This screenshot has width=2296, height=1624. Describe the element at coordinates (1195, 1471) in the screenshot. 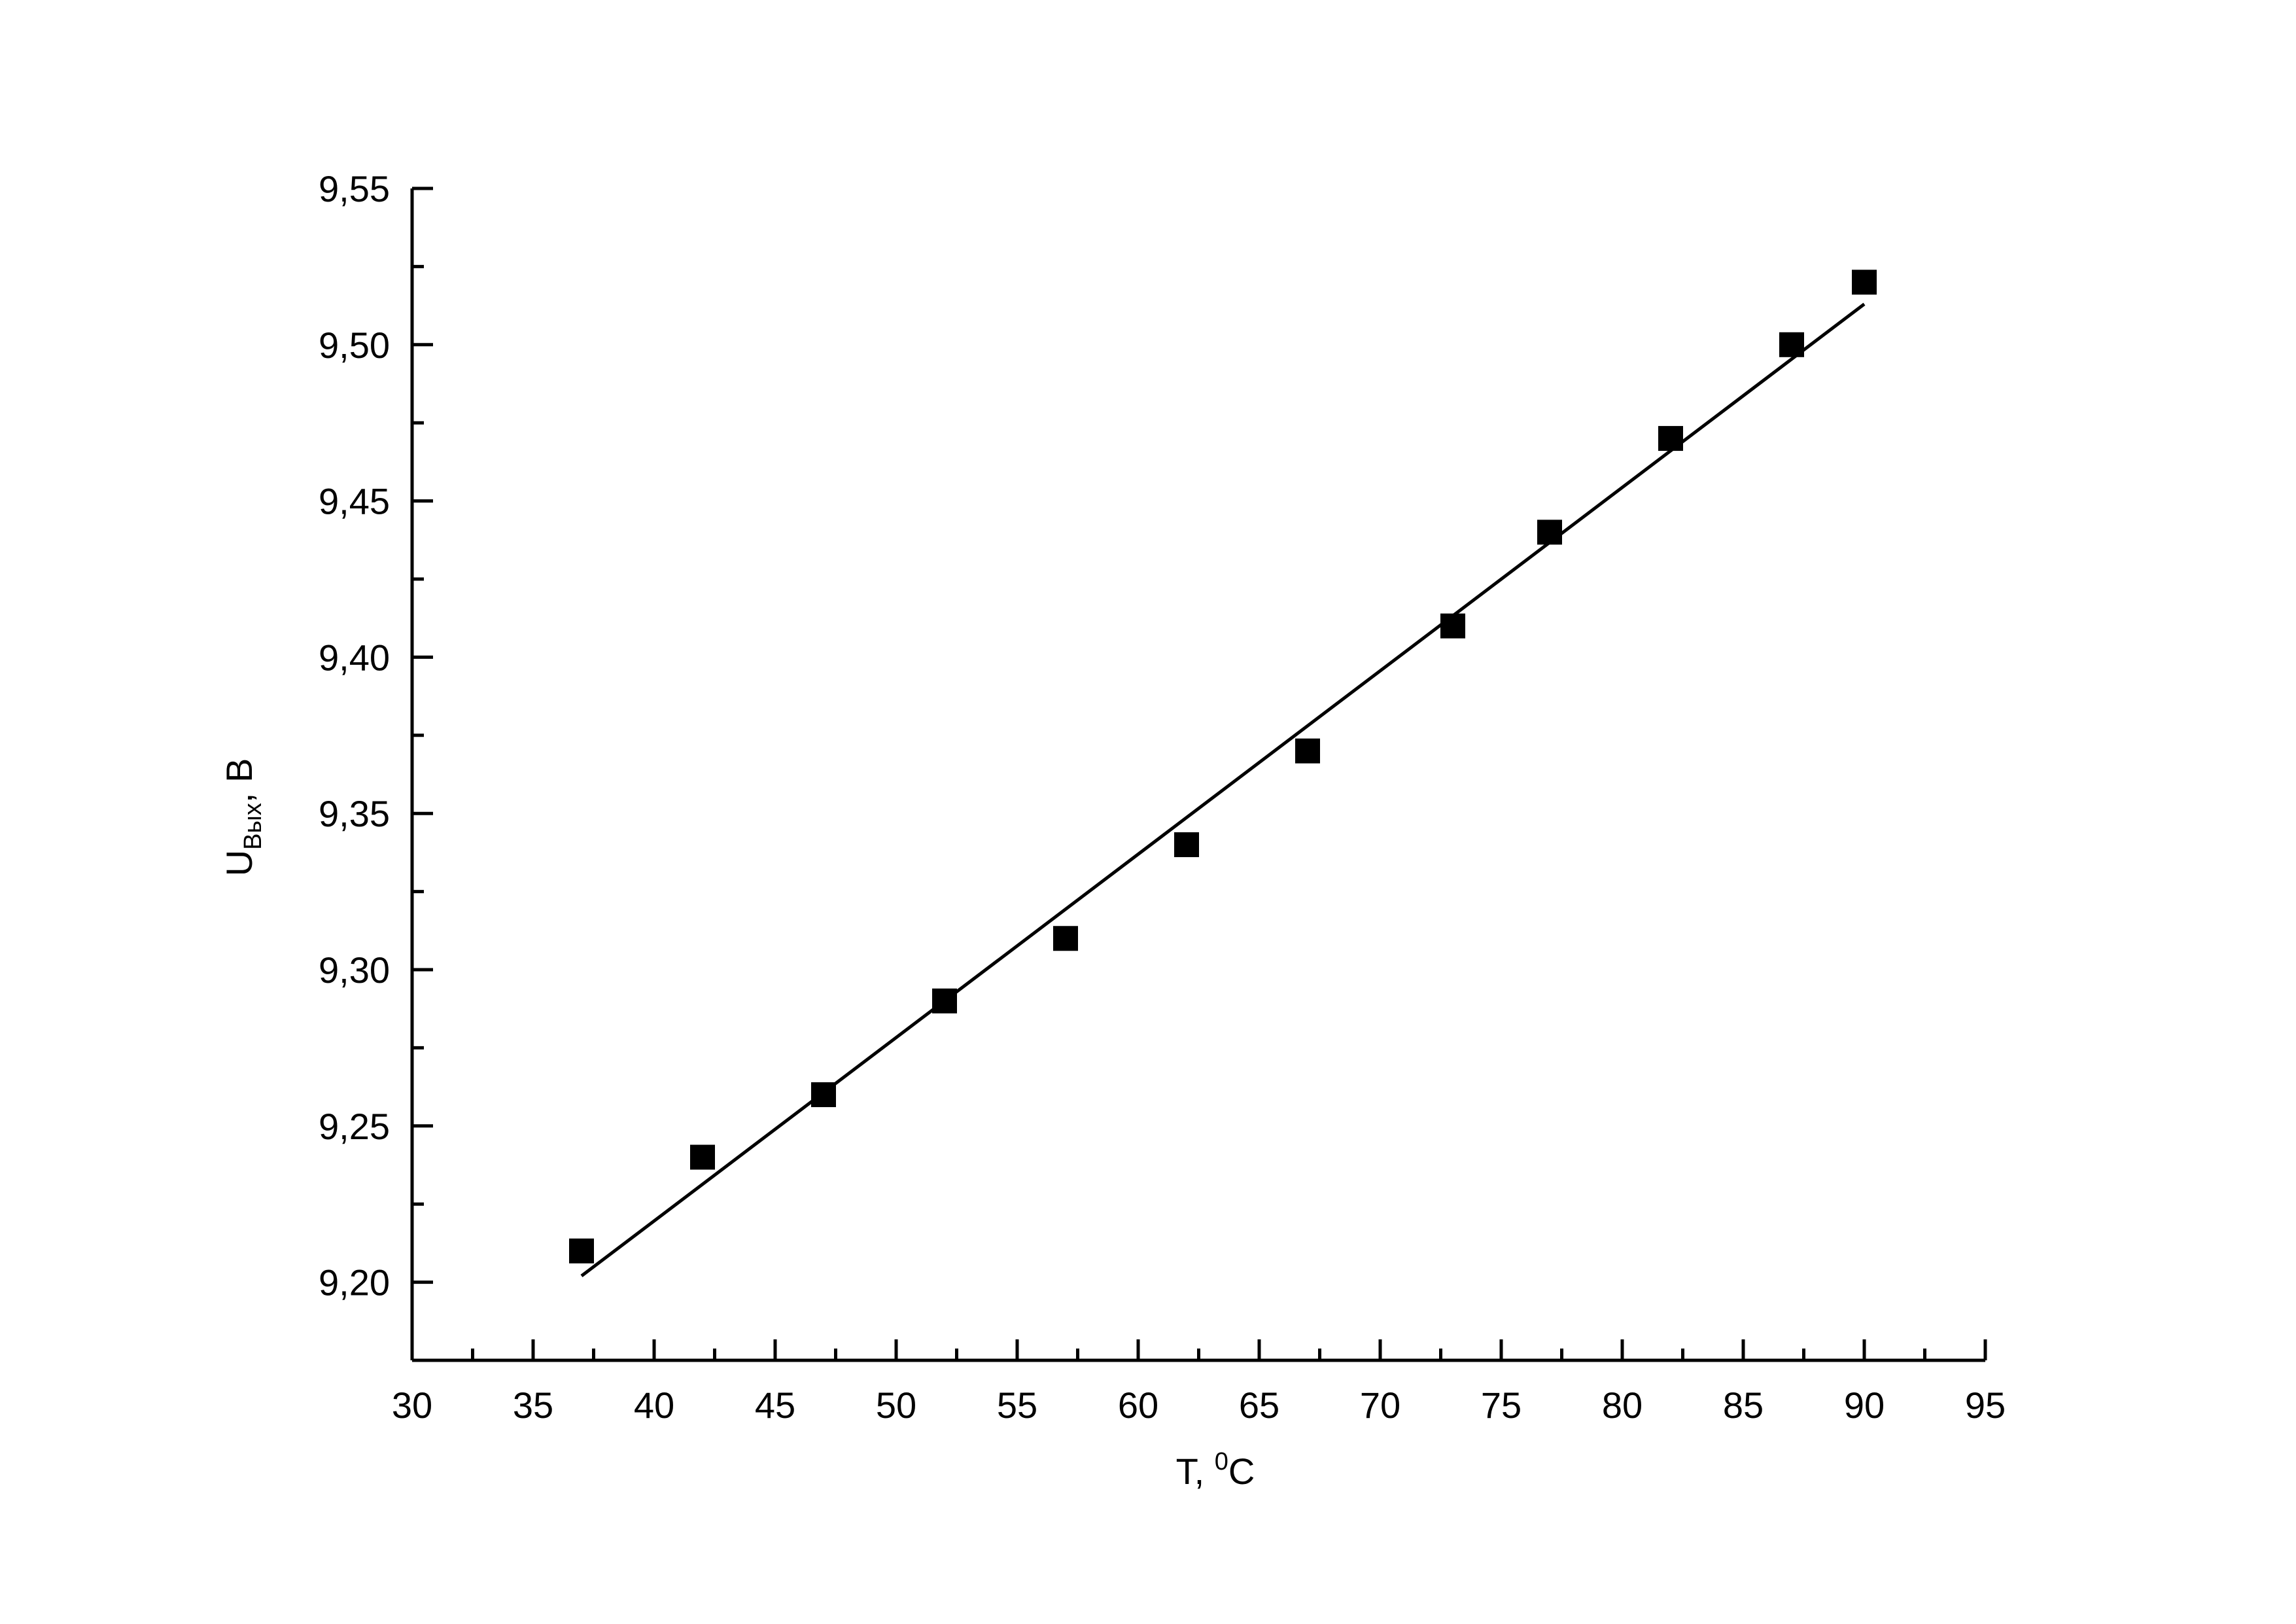

I see `x-label-main: T,` at that location.